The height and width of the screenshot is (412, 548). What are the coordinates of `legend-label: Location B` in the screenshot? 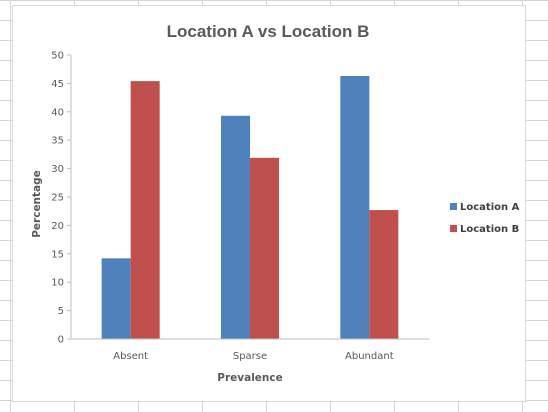 It's located at (489, 229).